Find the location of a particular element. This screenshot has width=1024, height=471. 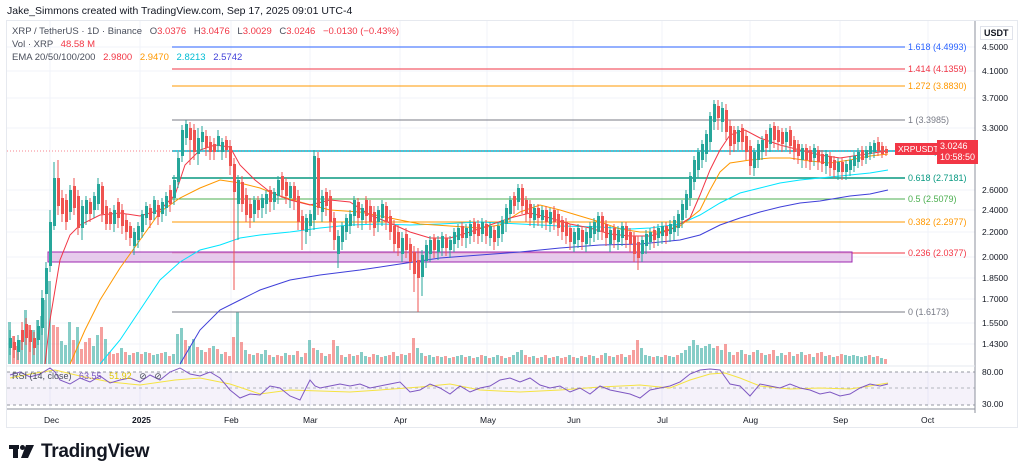

fib-label-1272: 1.272 (3.8830) is located at coordinates (937, 86).